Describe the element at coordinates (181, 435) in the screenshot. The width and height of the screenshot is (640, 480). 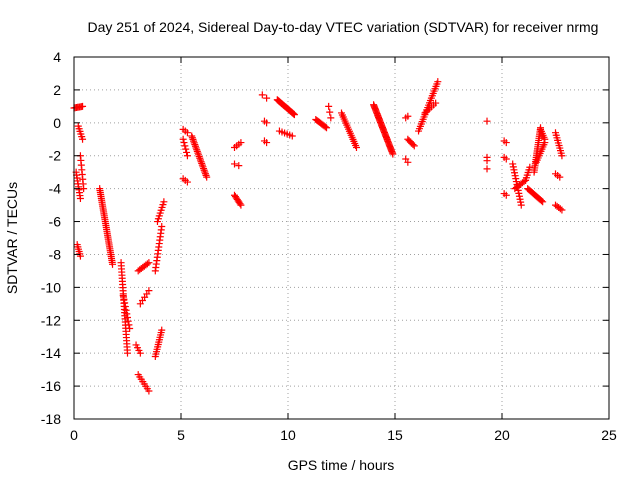
I see `x-tick-label: 5` at that location.